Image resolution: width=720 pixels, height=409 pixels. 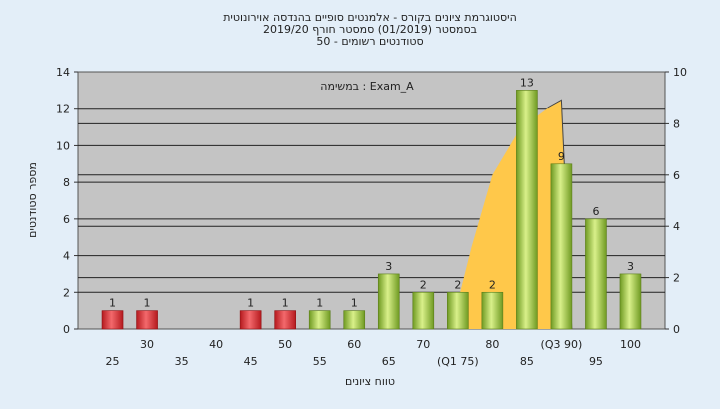 I want to click on y-tick-label: 12, so click(x=63, y=109).